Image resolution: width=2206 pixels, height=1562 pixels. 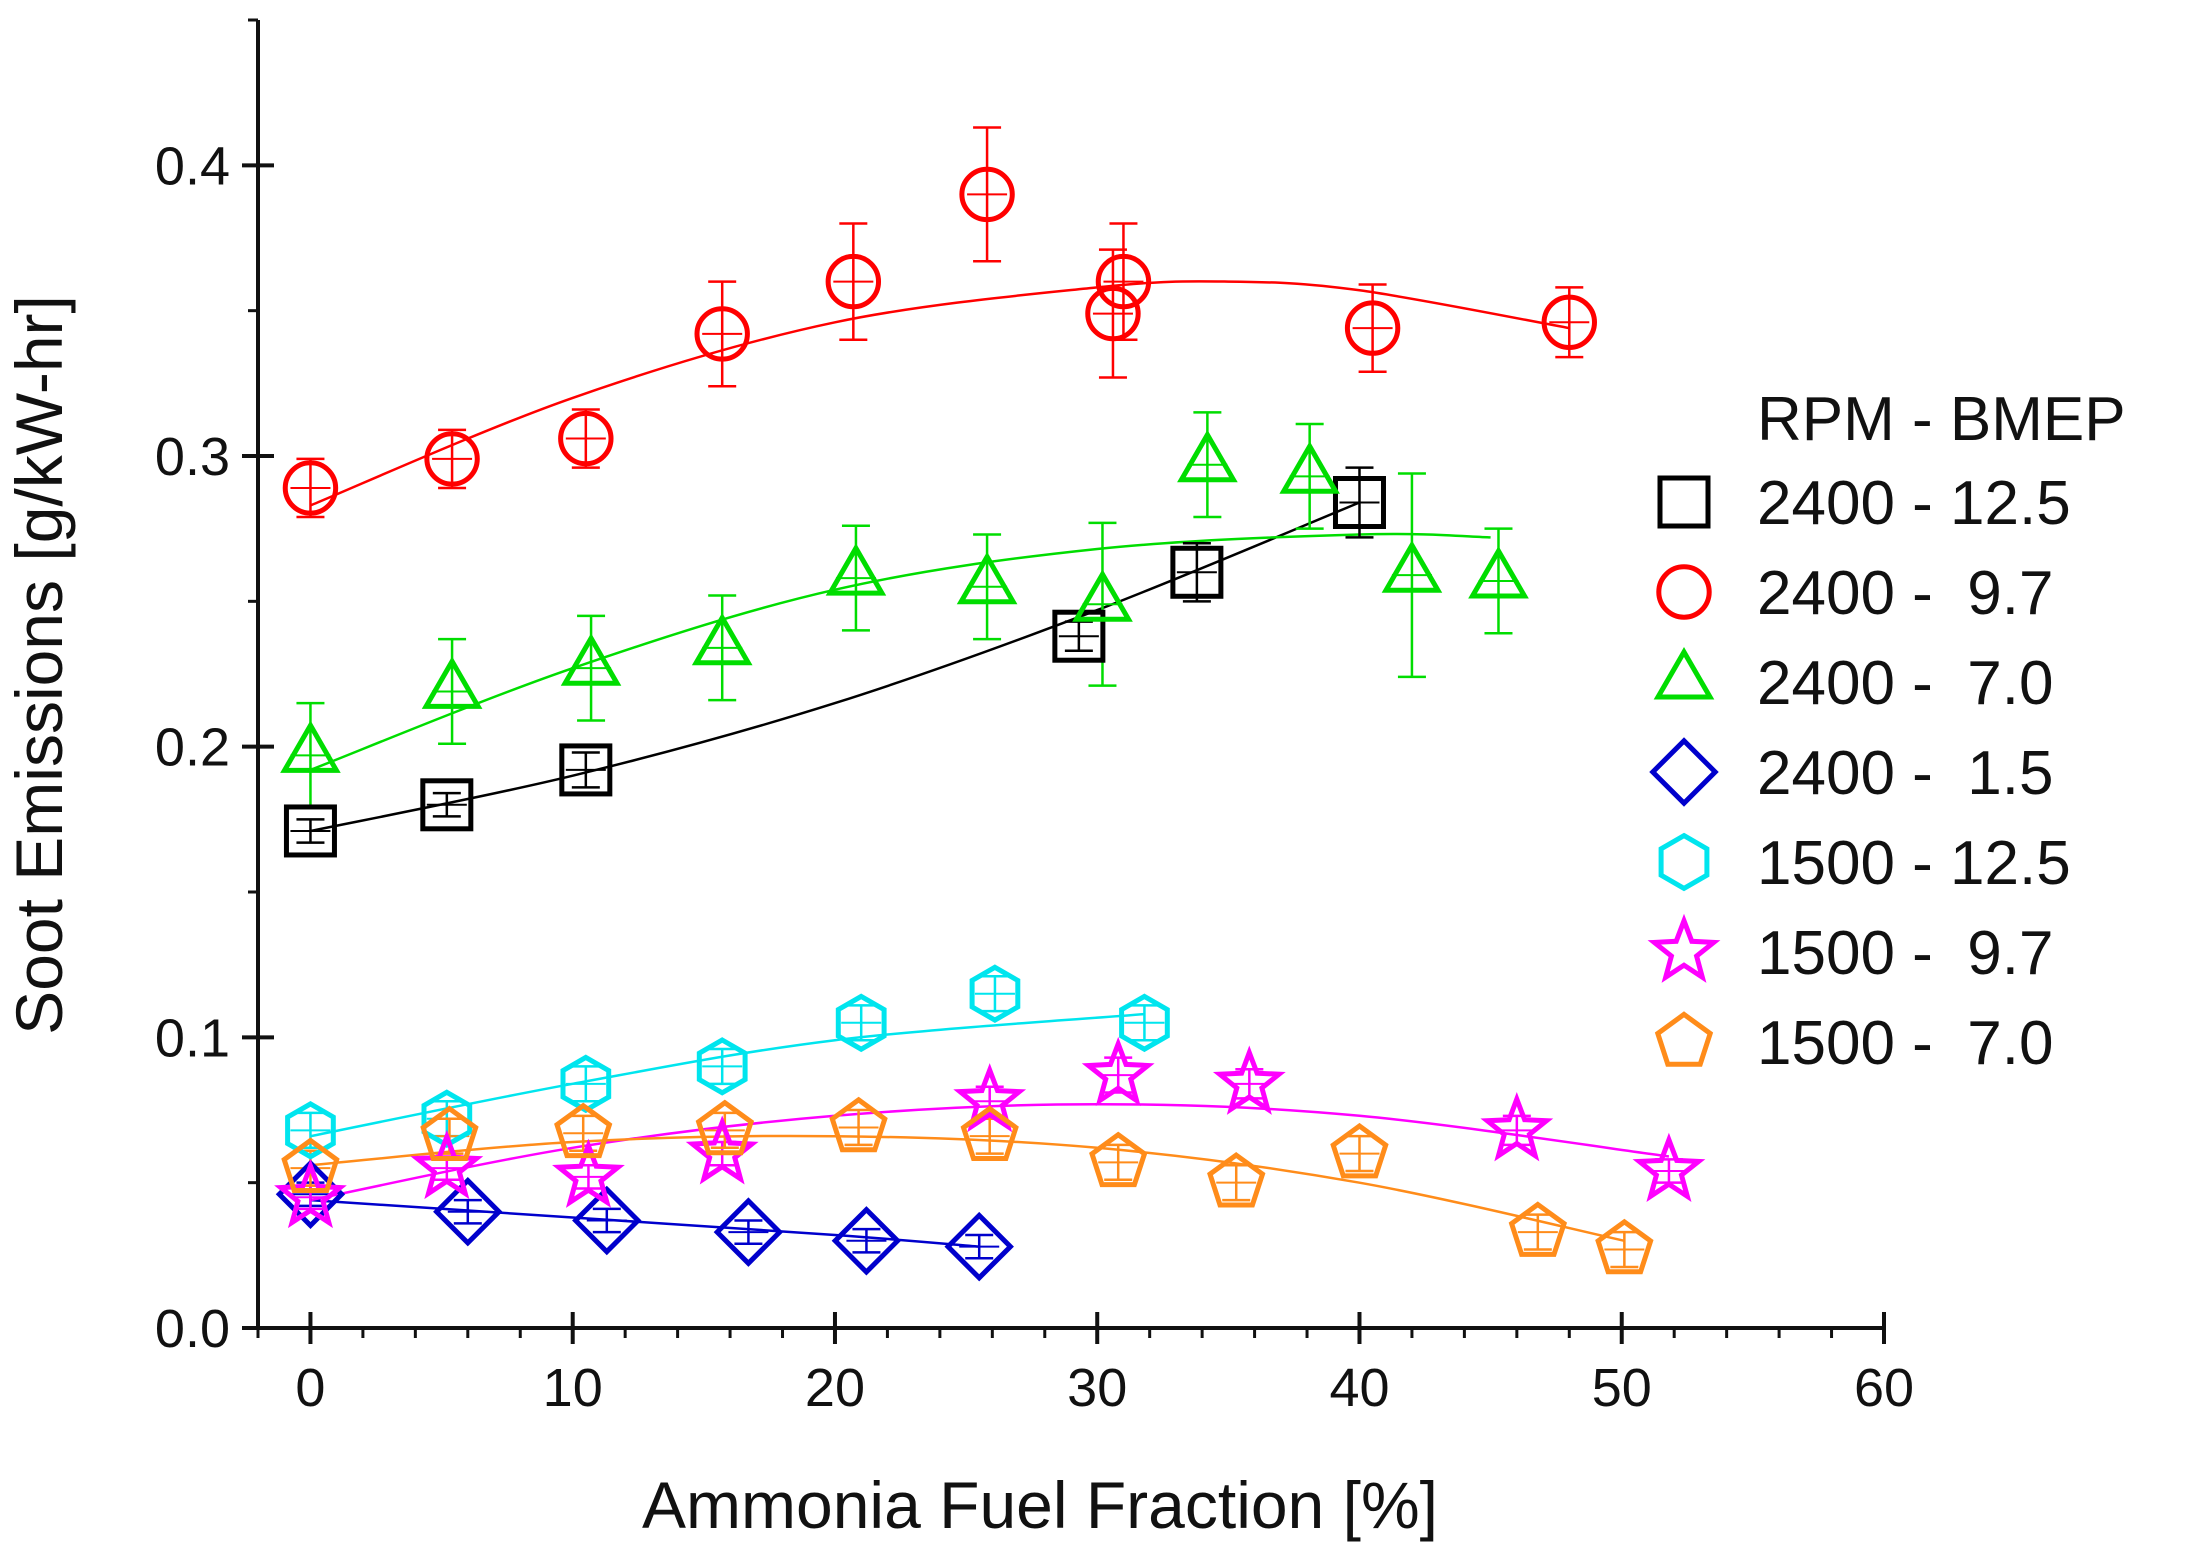 What do you see at coordinates (1359, 1388) in the screenshot?
I see `x-tick-label: 40` at bounding box center [1359, 1388].